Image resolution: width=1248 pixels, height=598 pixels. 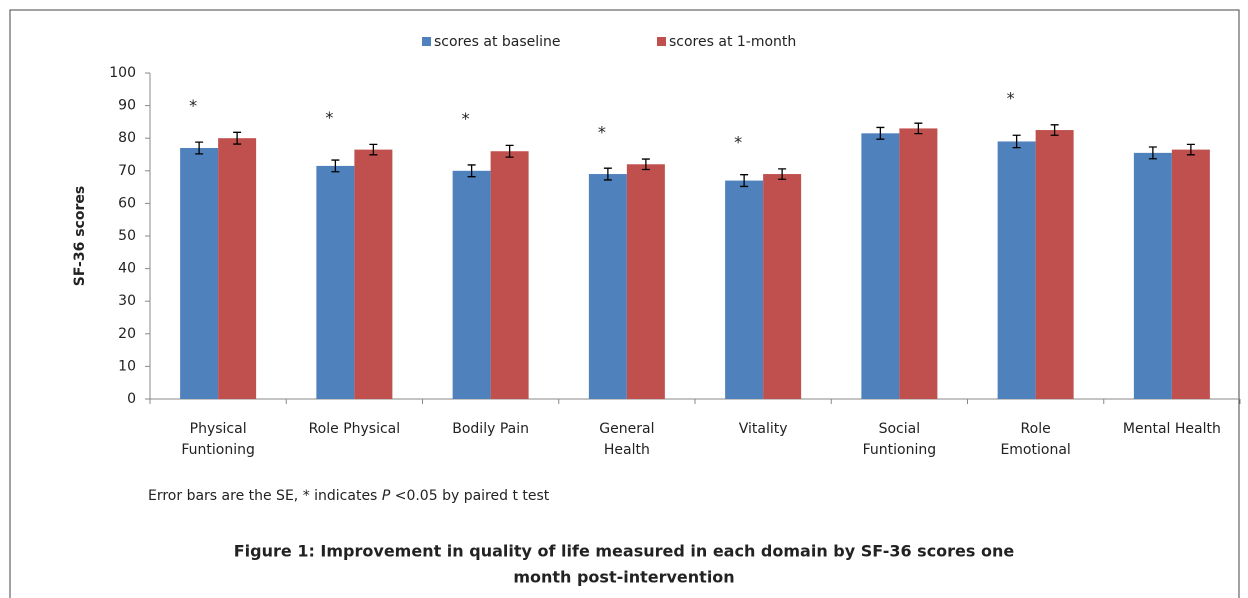 I want to click on y-tick-label: 30, so click(x=127, y=301).